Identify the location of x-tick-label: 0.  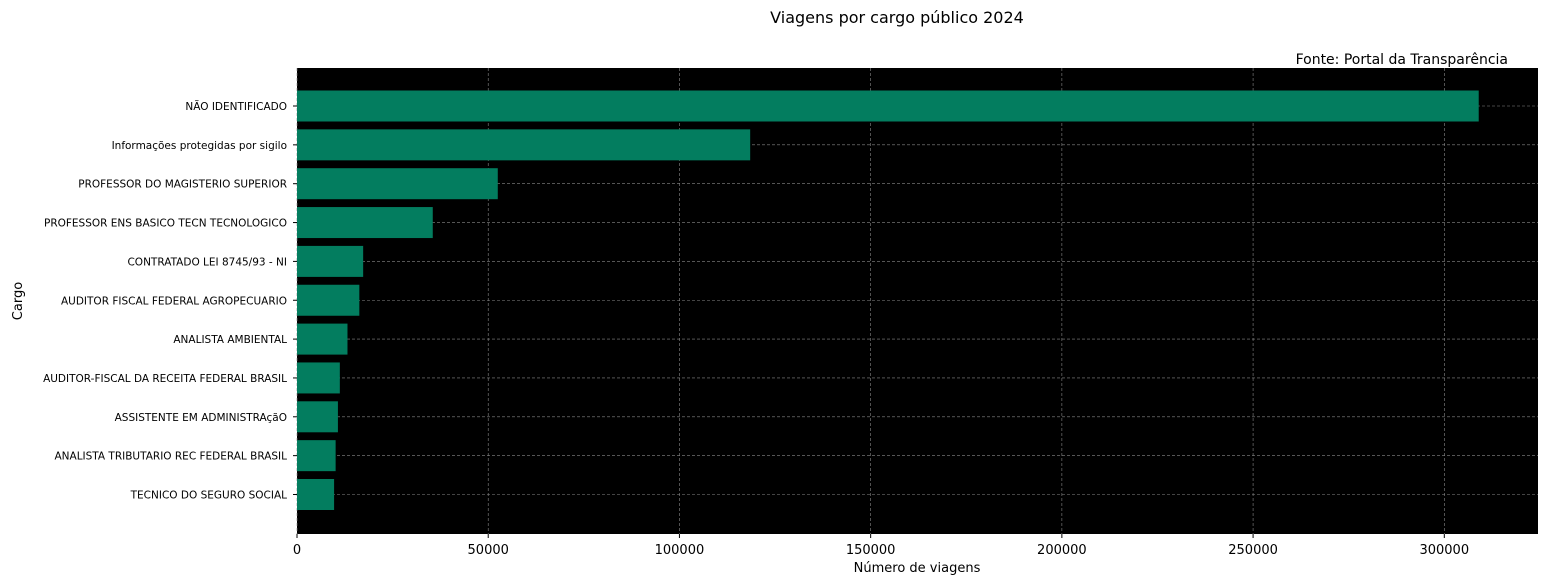
(297, 550).